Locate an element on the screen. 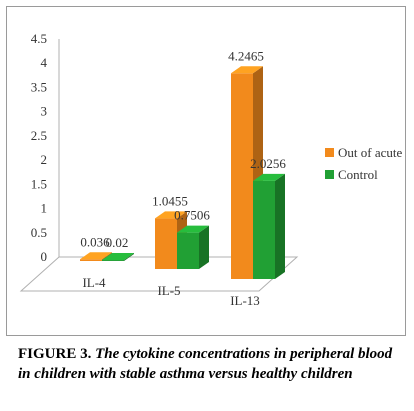 This screenshot has width=414, height=411. y-tick-label: 1.5 is located at coordinates (39, 183).